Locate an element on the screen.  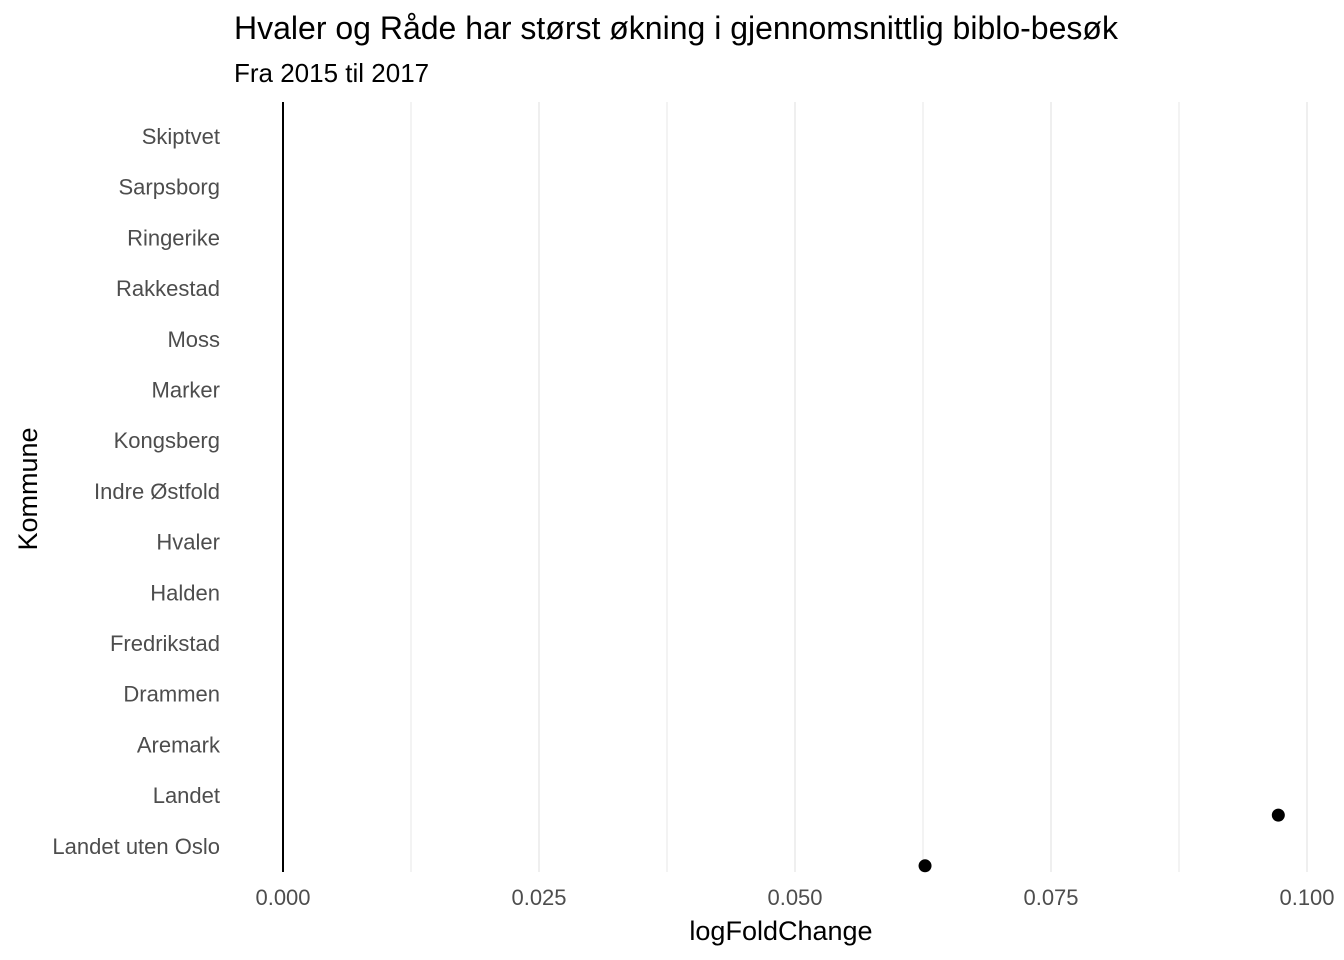
y-tick-label: Moss is located at coordinates (193, 339).